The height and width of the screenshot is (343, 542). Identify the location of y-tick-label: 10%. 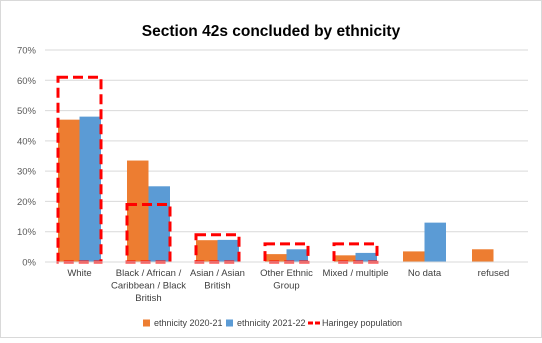
(27, 232).